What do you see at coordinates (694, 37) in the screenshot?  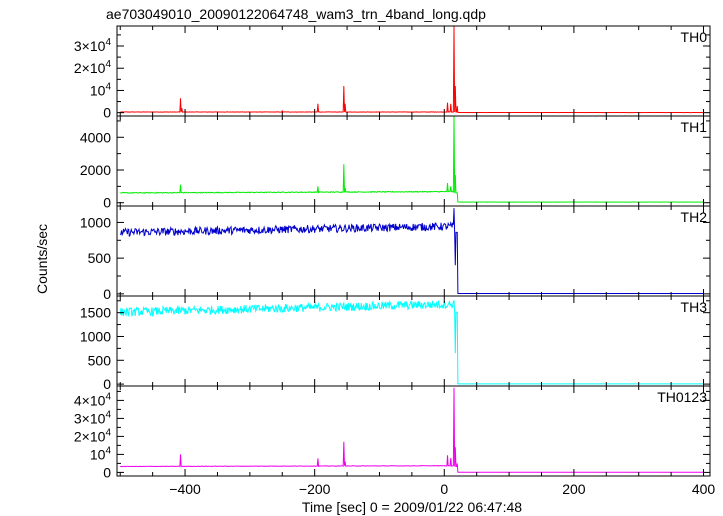 I see `panel-label-th0: TH0` at bounding box center [694, 37].